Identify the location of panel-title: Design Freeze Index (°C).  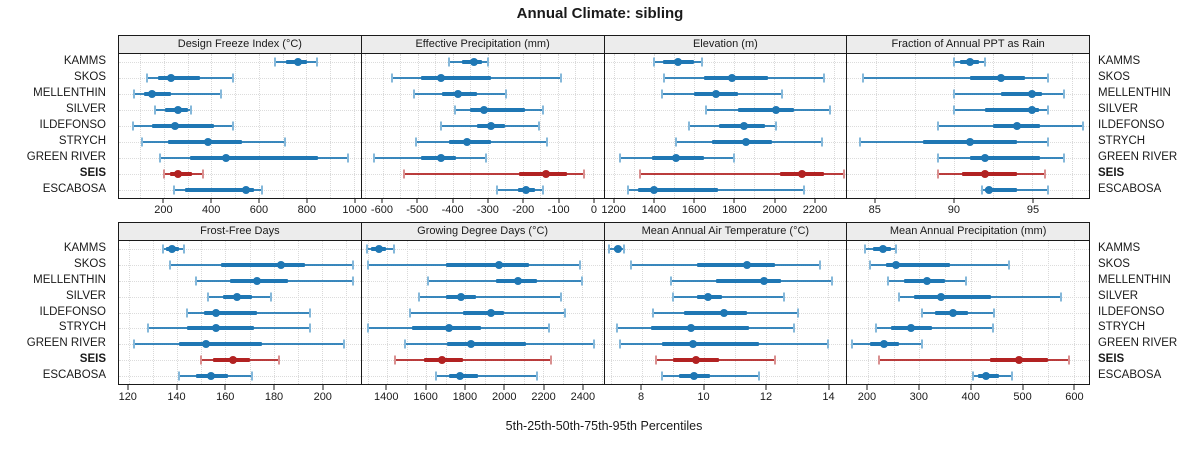
(240, 45).